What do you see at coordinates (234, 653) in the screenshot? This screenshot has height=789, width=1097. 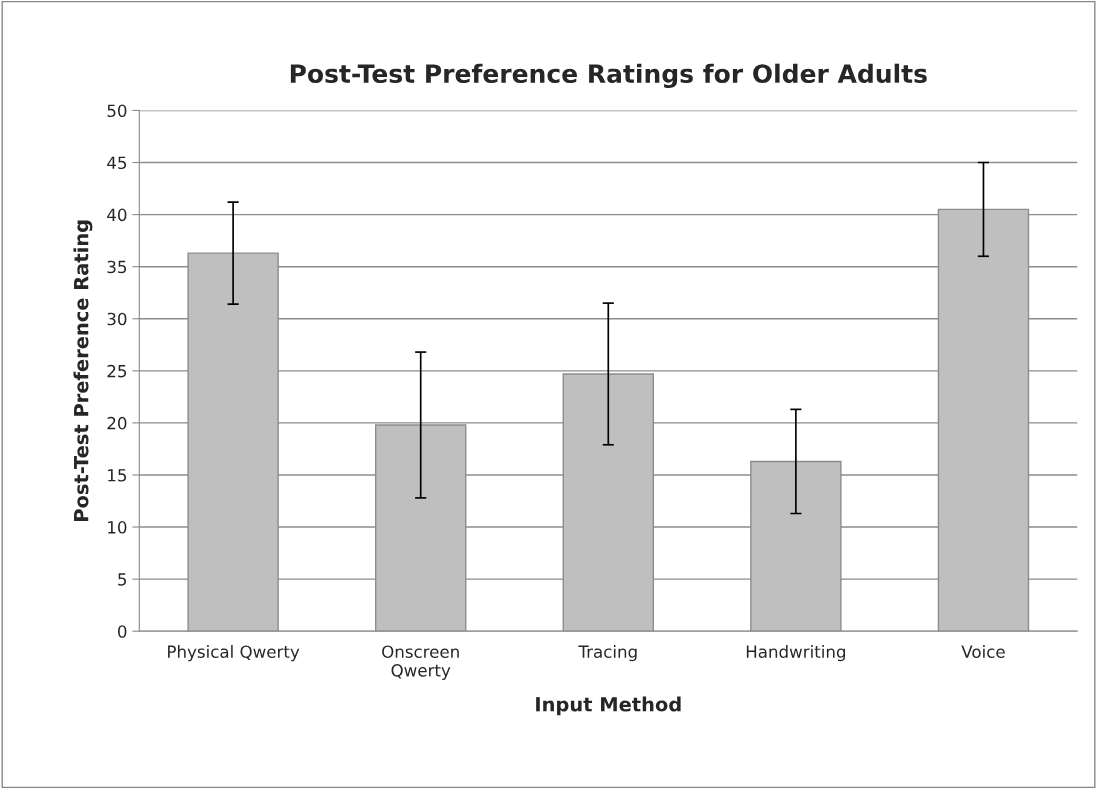 I see `x-tick-label: Physical Qwerty` at bounding box center [234, 653].